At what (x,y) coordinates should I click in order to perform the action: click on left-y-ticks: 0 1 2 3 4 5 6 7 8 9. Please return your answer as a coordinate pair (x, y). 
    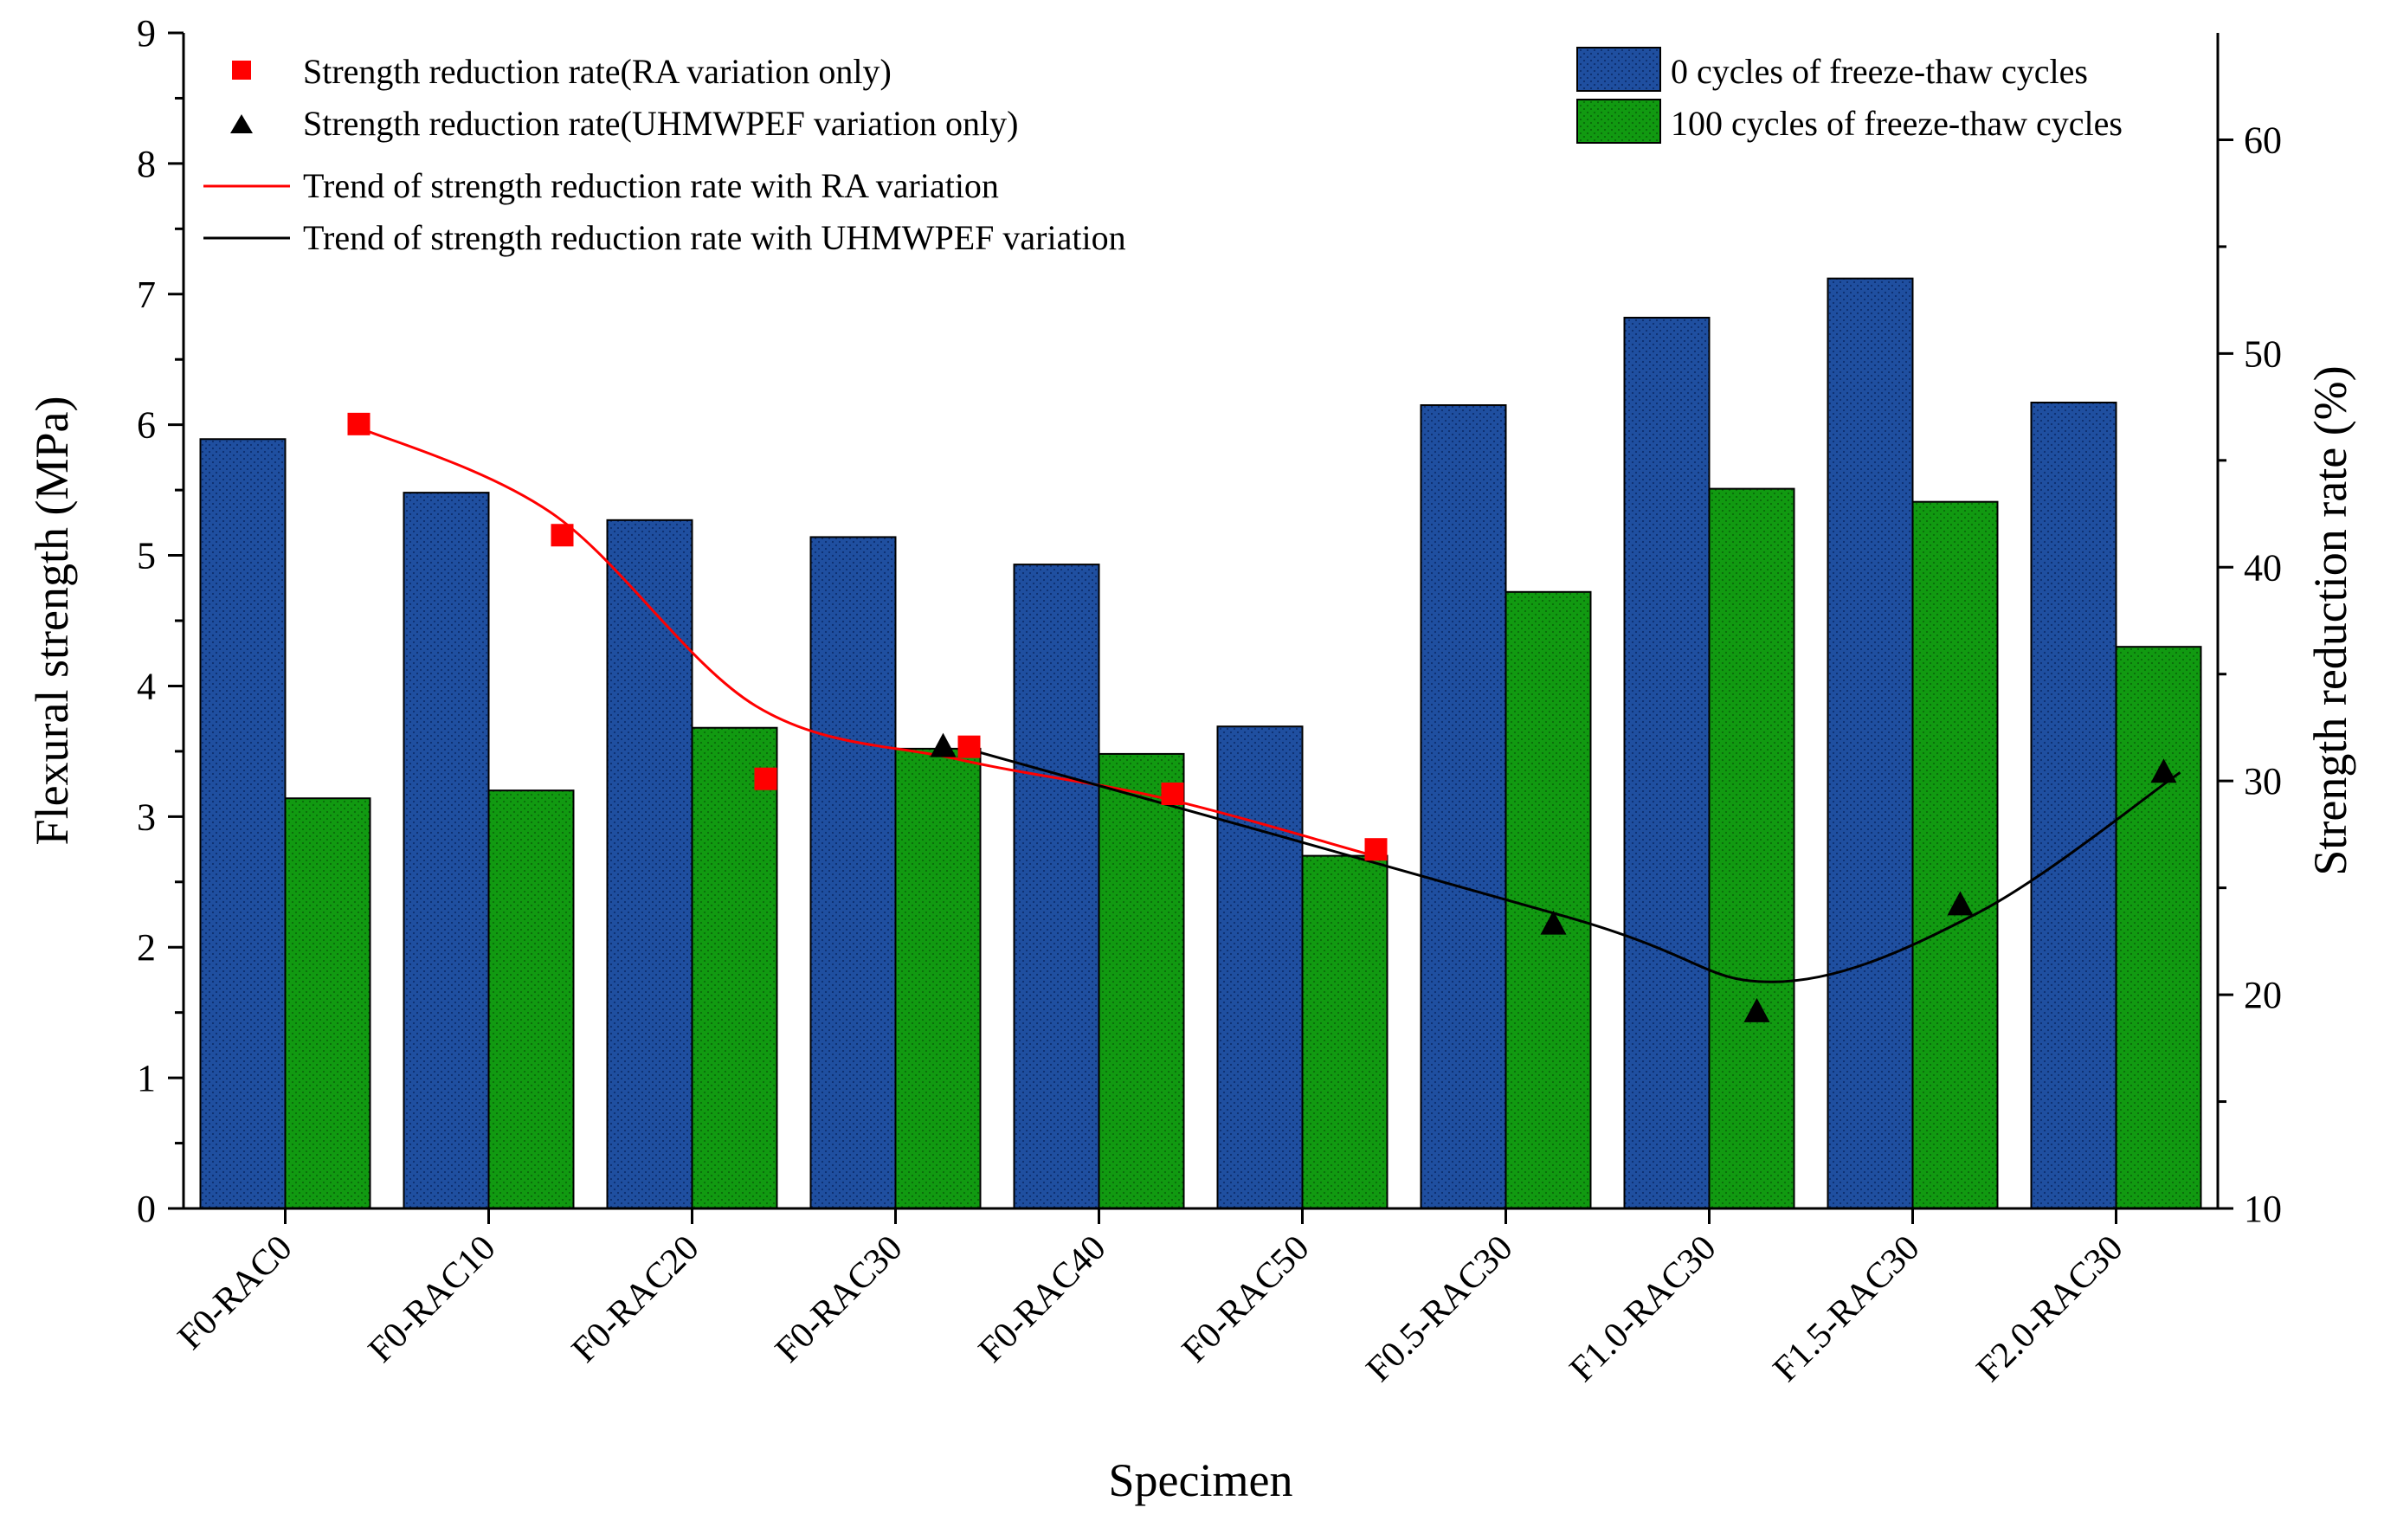
    Looking at the image, I should click on (160, 621).